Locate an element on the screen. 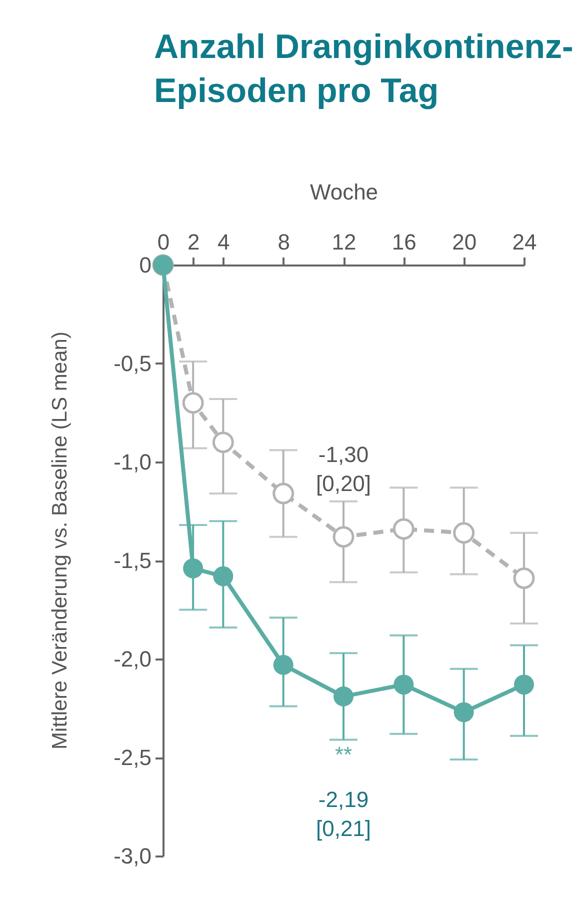 Image resolution: width=586 pixels, height=913 pixels. x-tick-label: 16 is located at coordinates (404, 242).